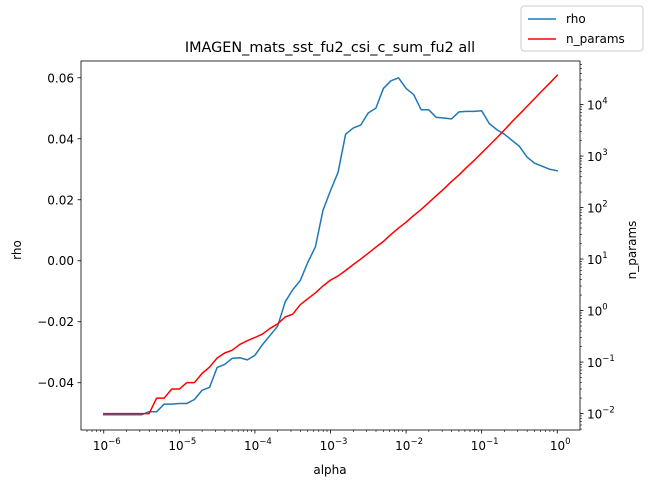  Describe the element at coordinates (597, 247) in the screenshot. I see `y-right-axis-ticks: 10⁻² 10⁻¹ 10⁰ 10¹ 10² 10³ 10⁴` at that location.